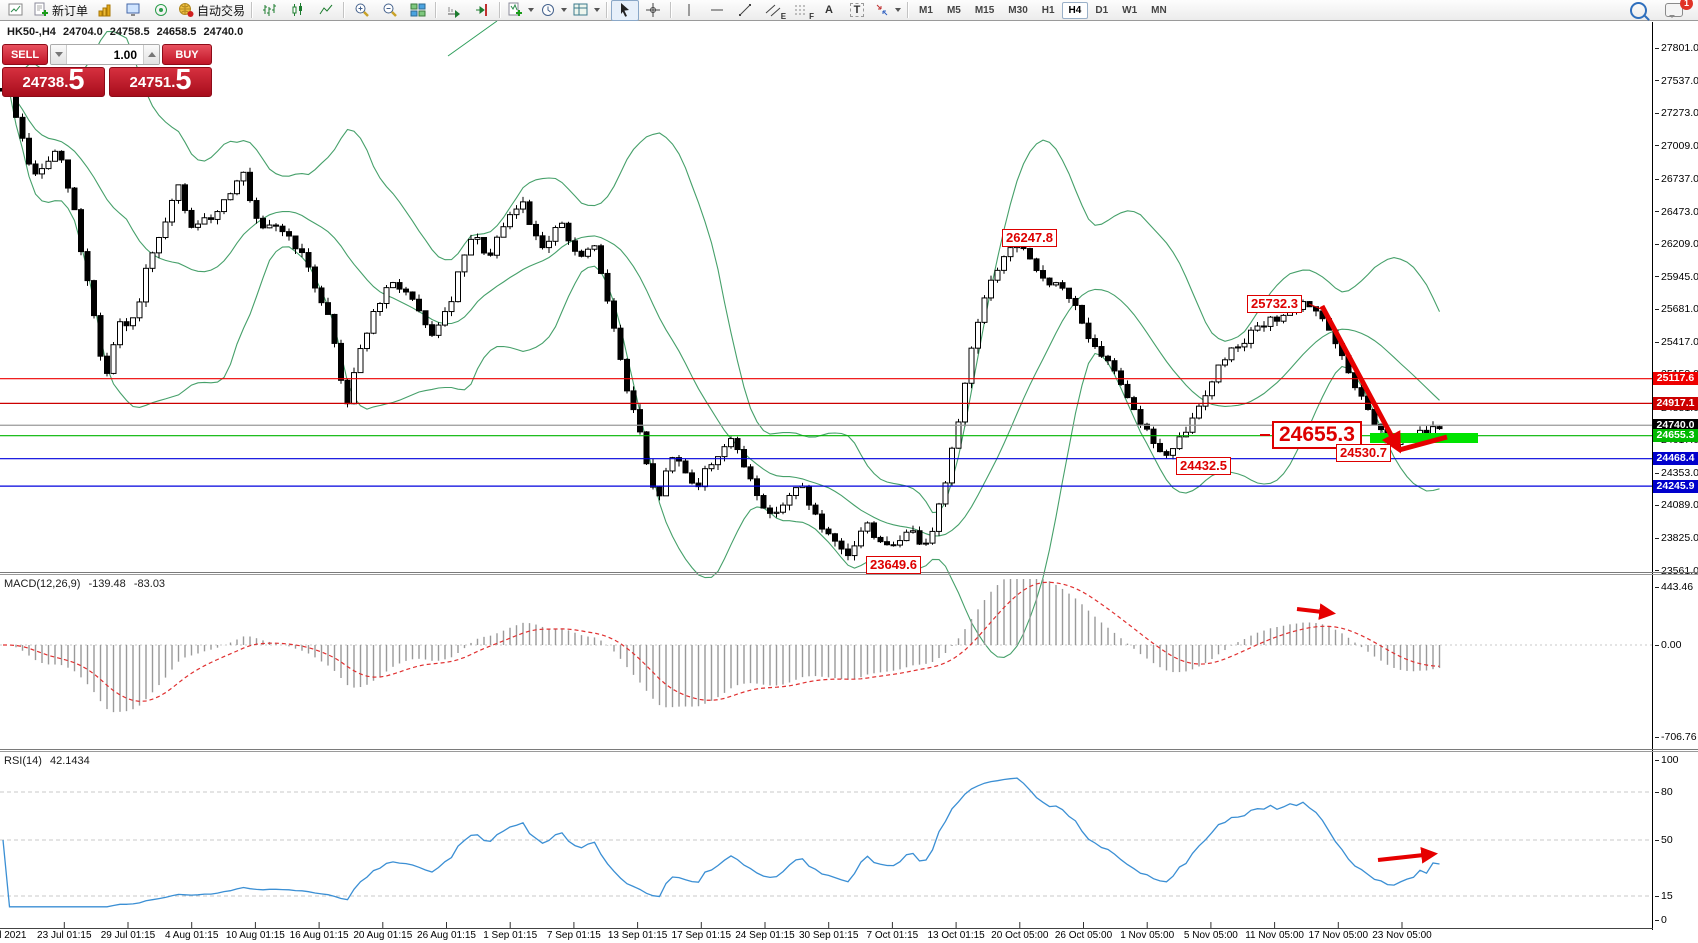 This screenshot has width=1698, height=943. Describe the element at coordinates (418, 10) in the screenshot. I see `tile-windows-icon` at that location.